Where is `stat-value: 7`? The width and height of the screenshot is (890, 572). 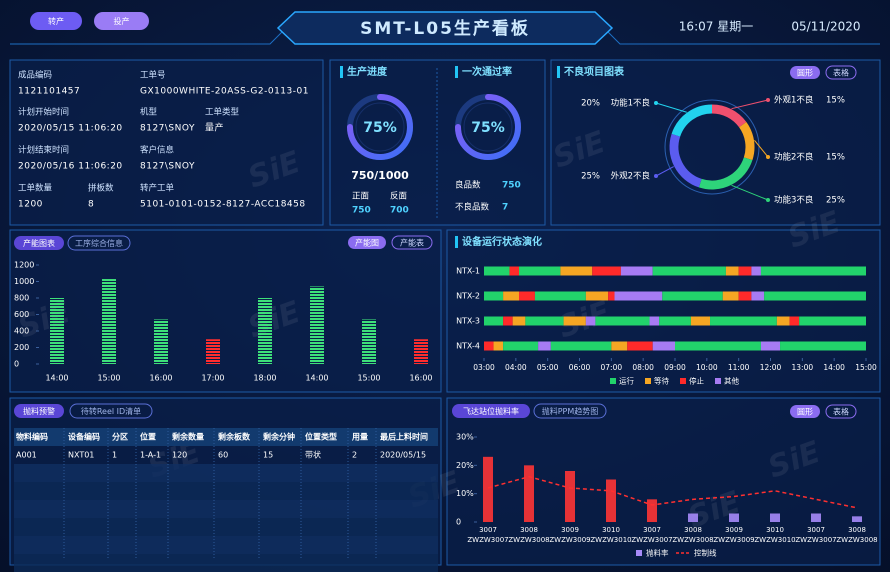
stat-value: 7 is located at coordinates (505, 208).